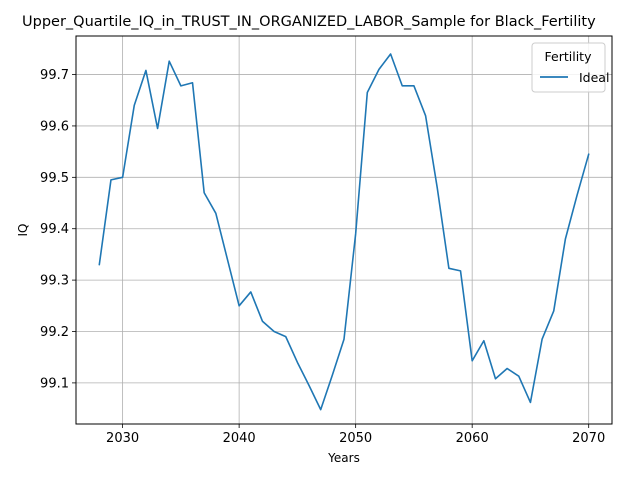 This screenshot has height=480, width=640. Describe the element at coordinates (239, 438) in the screenshot. I see `x-tick-label: 2040` at that location.